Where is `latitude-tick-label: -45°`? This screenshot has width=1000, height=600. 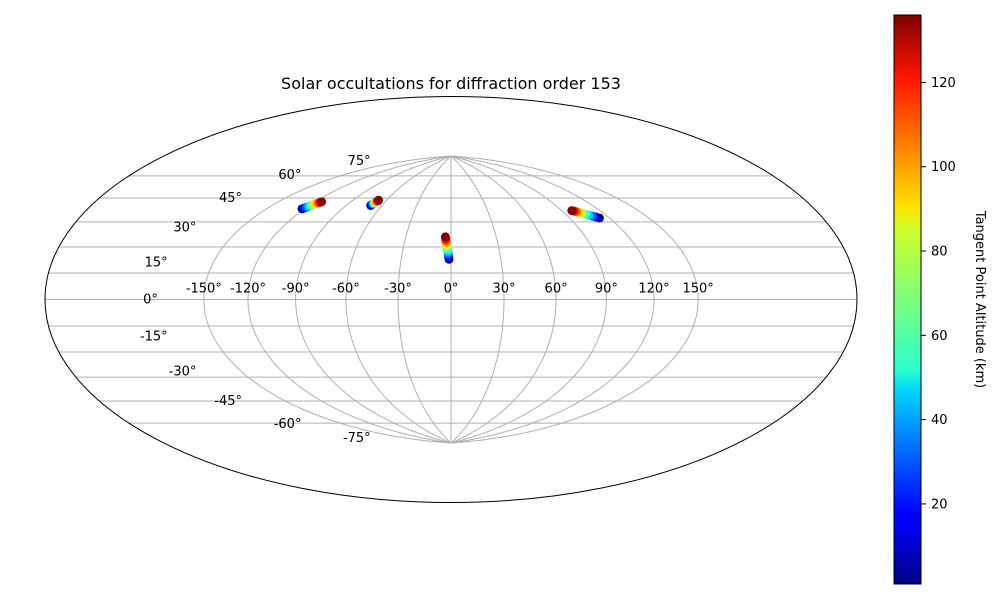 latitude-tick-label: -45° is located at coordinates (228, 401).